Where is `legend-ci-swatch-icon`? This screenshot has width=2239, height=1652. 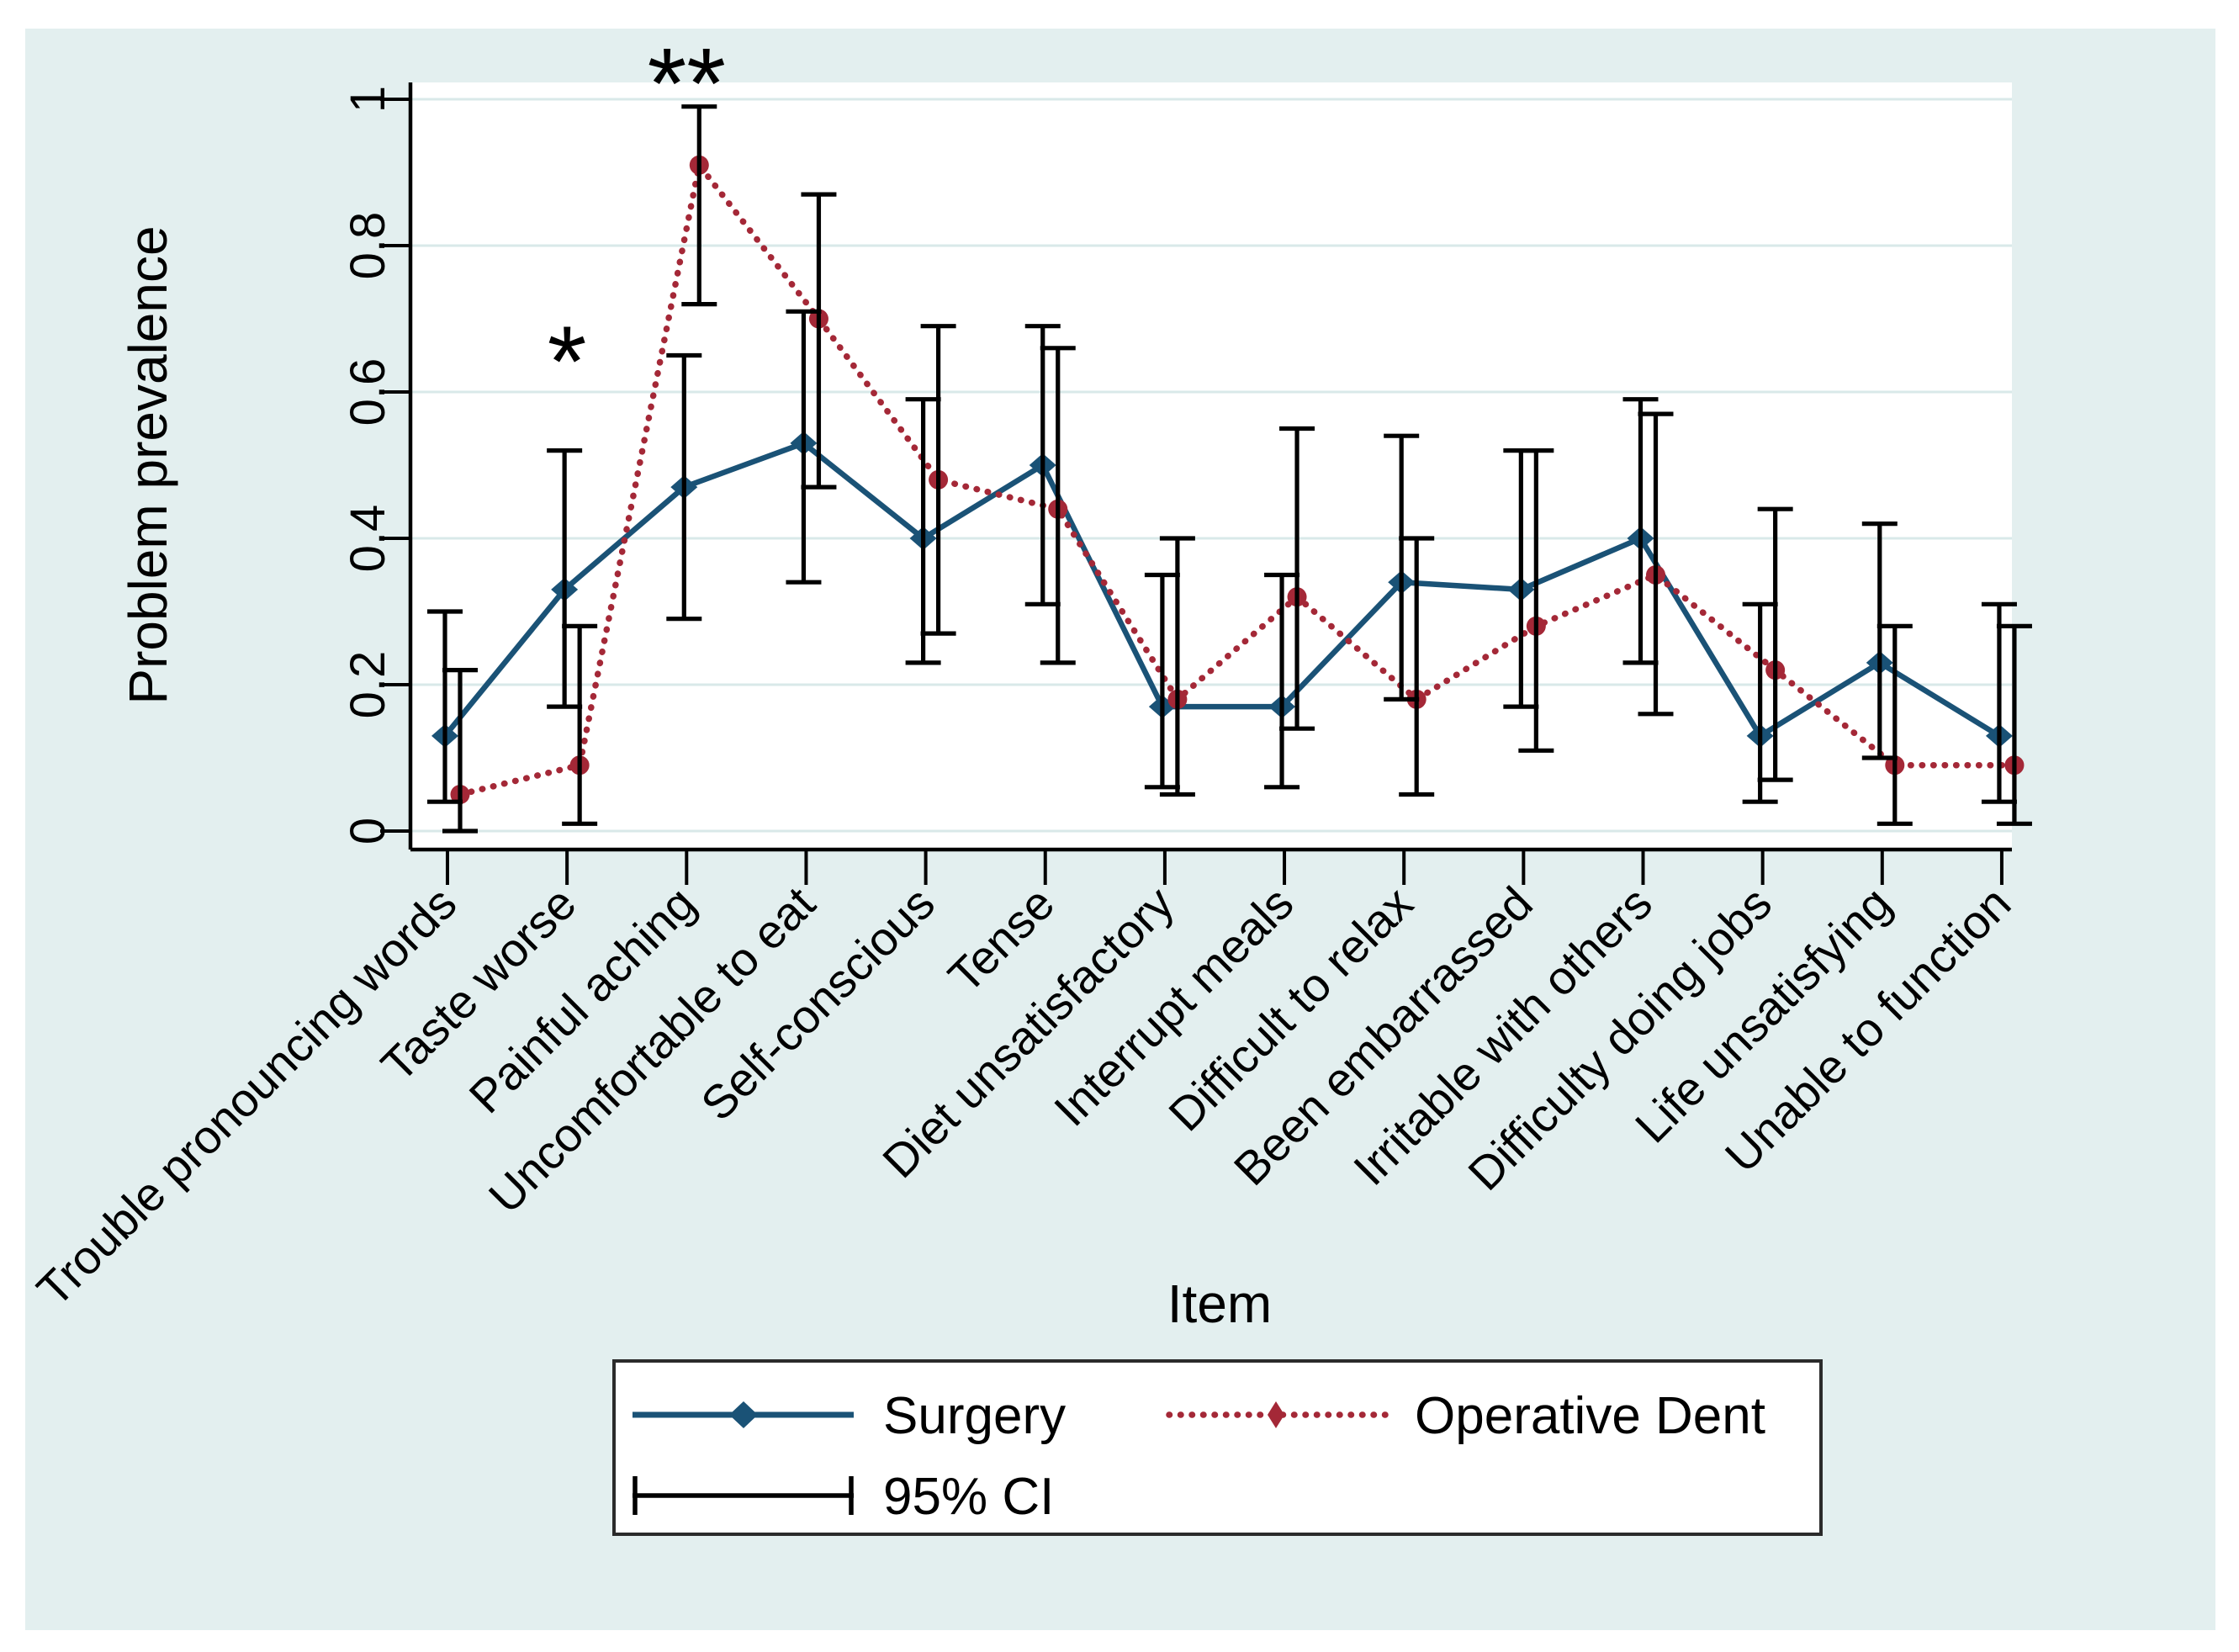
legend-ci-swatch-icon is located at coordinates (744, 1495).